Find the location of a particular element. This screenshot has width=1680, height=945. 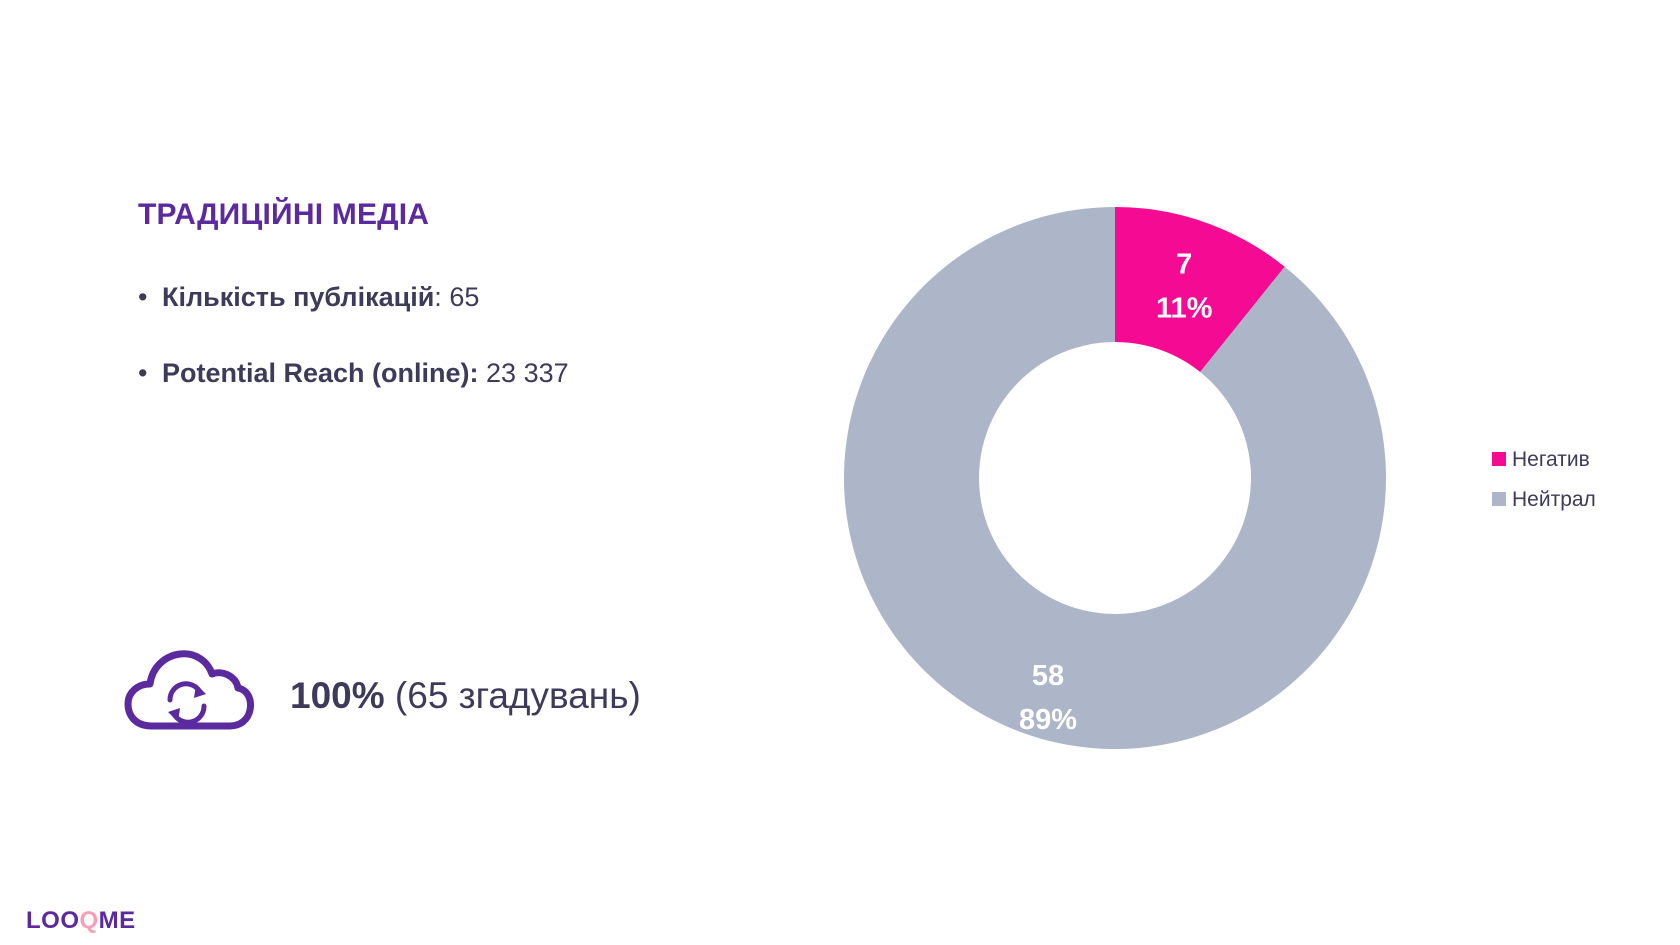

bullet-publications: • Кількість публікацій: 65 is located at coordinates (308, 297).